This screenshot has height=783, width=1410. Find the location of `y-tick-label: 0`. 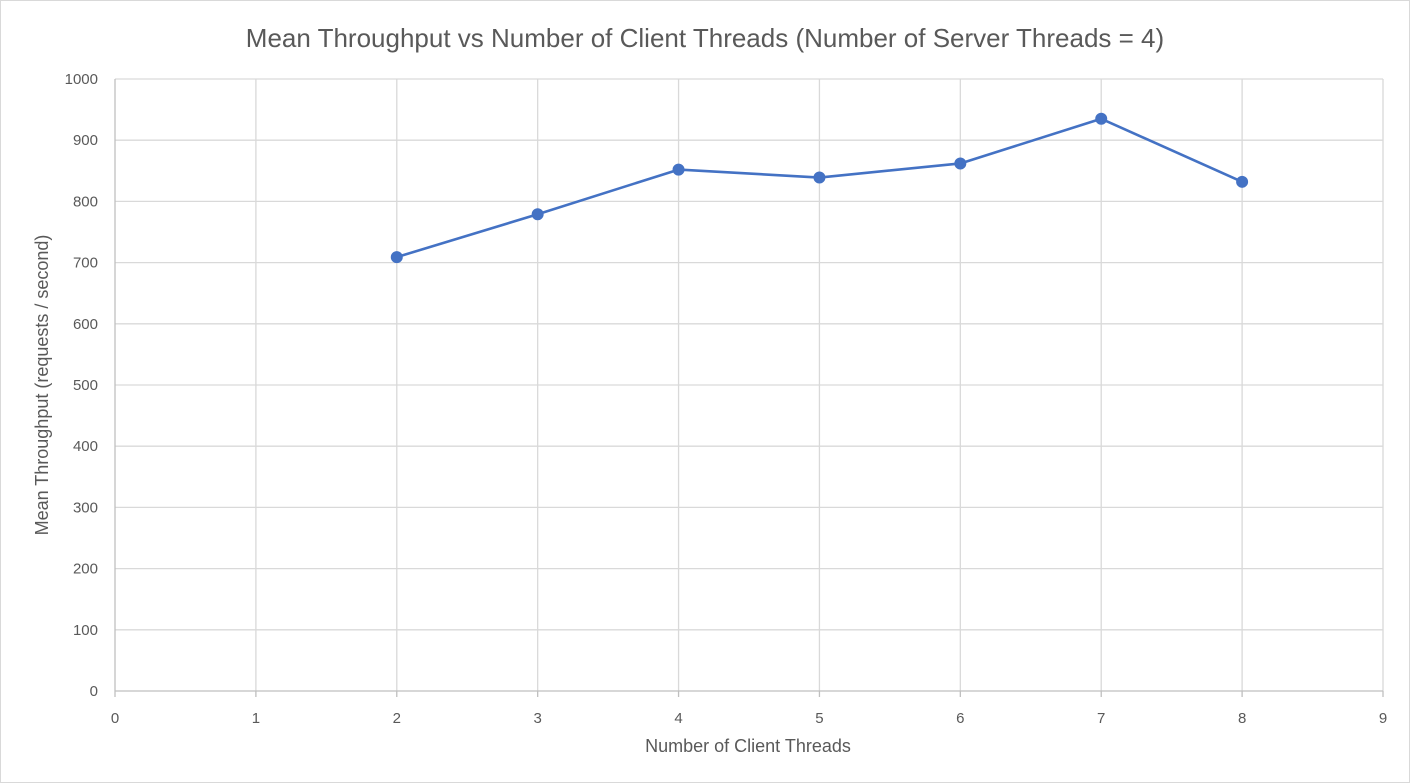

y-tick-label: 0 is located at coordinates (94, 691).